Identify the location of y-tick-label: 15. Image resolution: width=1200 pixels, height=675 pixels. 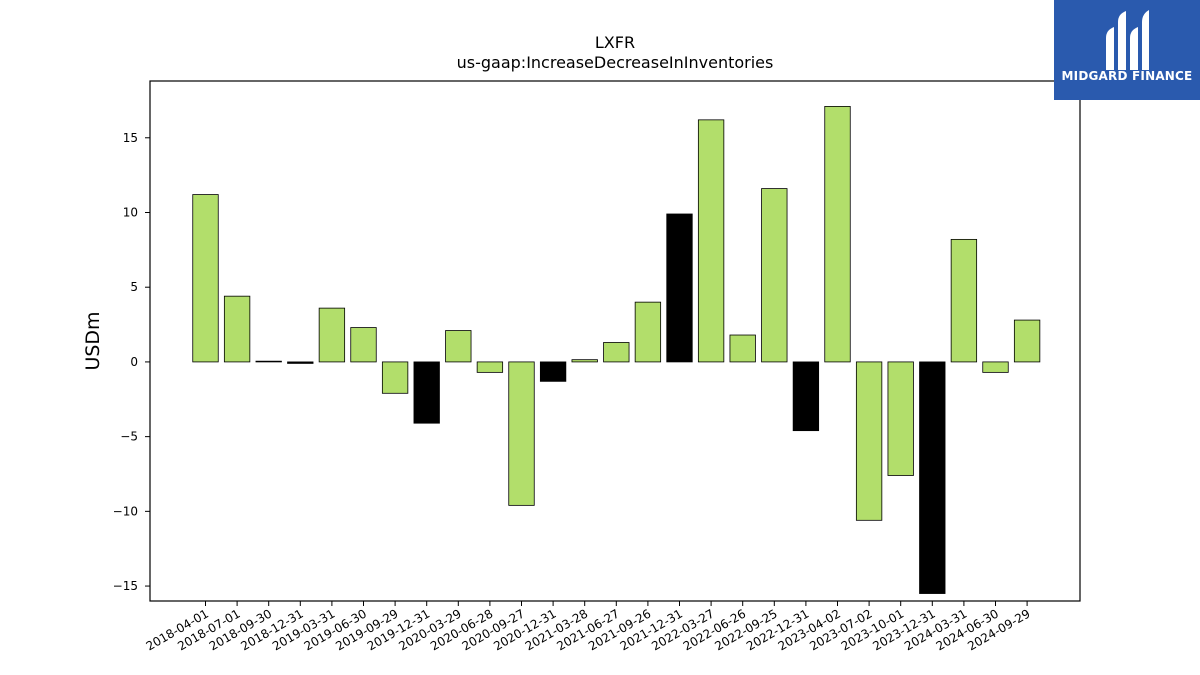
(130, 138).